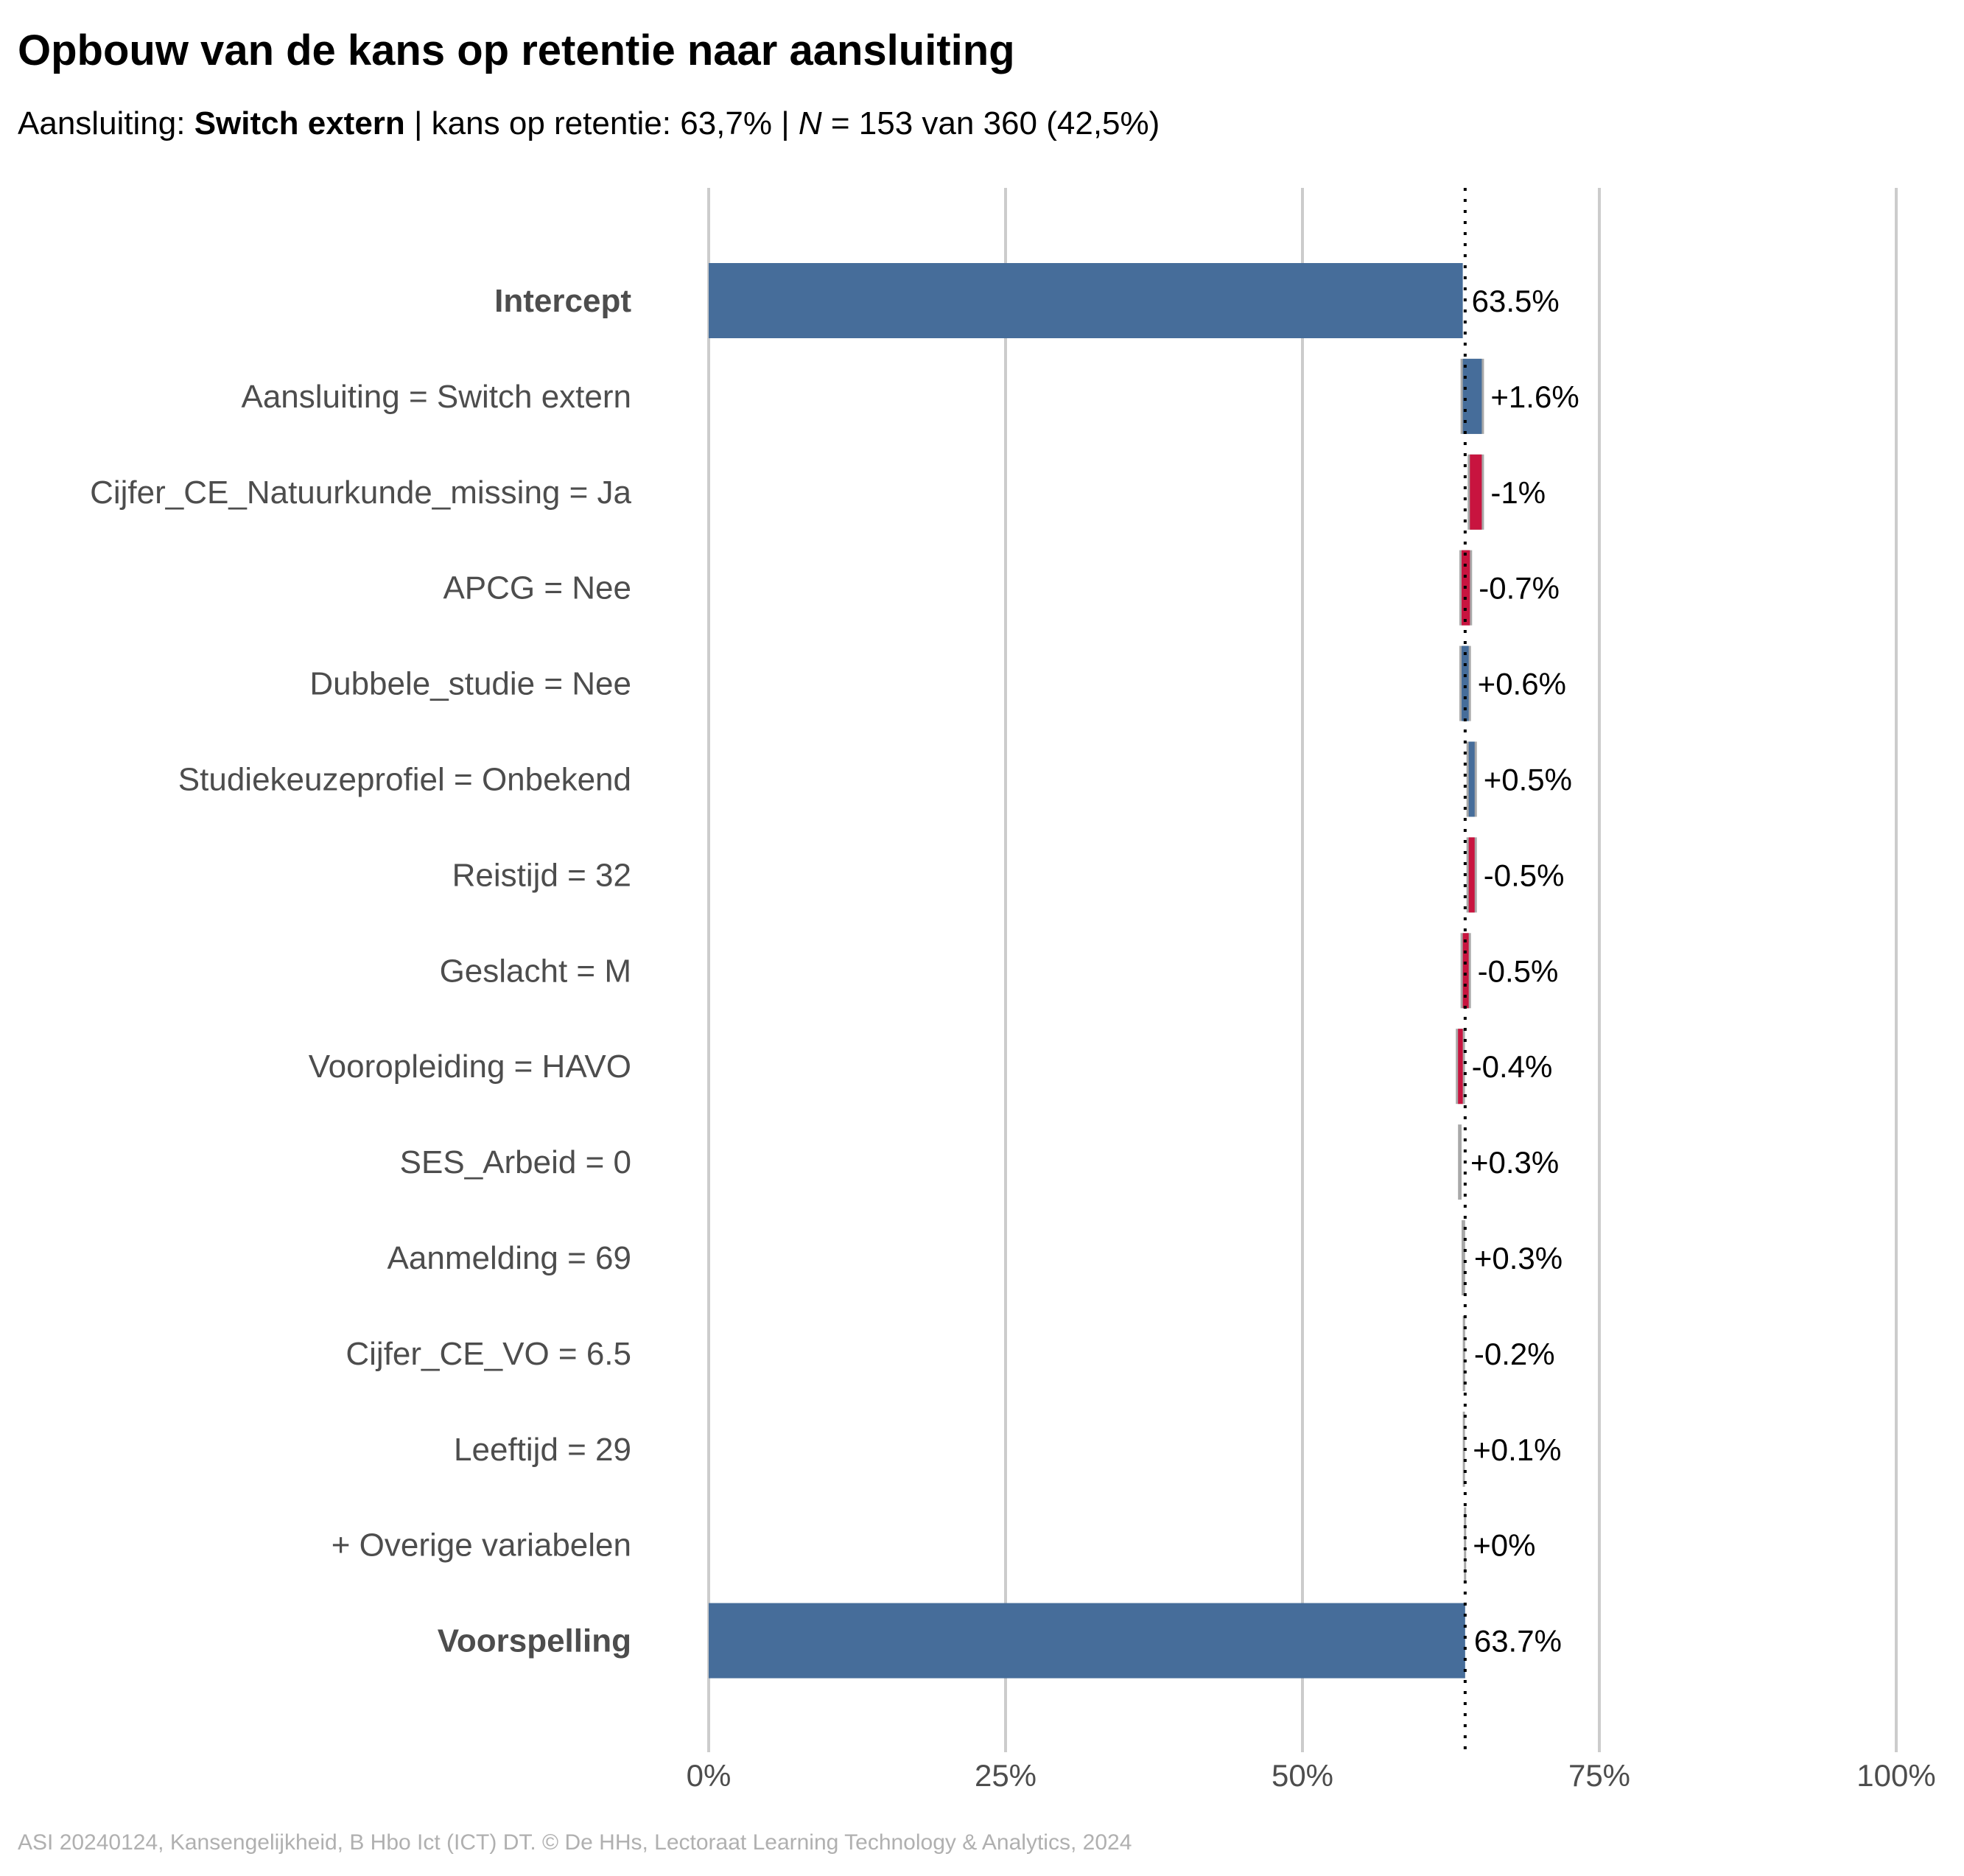 This screenshot has width=1964, height=1876. Describe the element at coordinates (1522, 684) in the screenshot. I see `value-label-4: +0.6%` at that location.